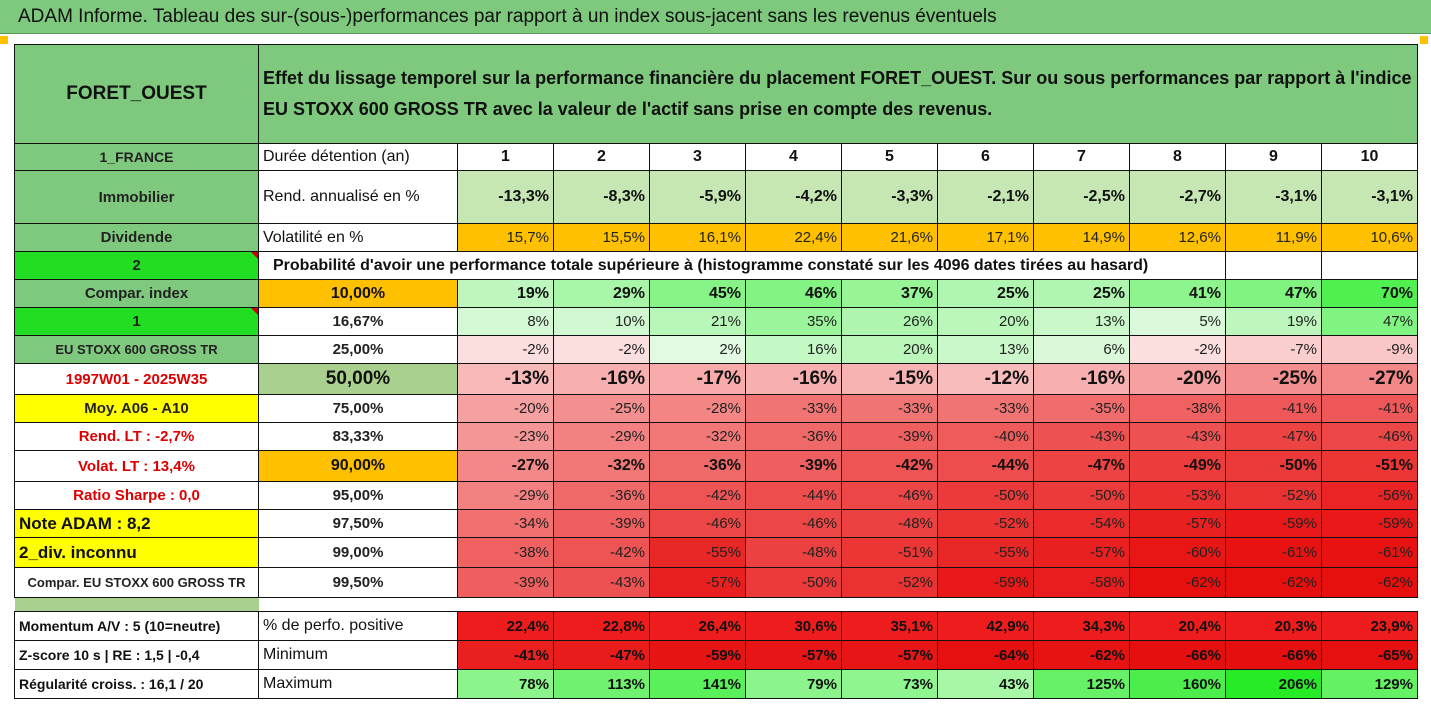  What do you see at coordinates (793, 495) in the screenshot?
I see `quantile-value: -44%` at bounding box center [793, 495].